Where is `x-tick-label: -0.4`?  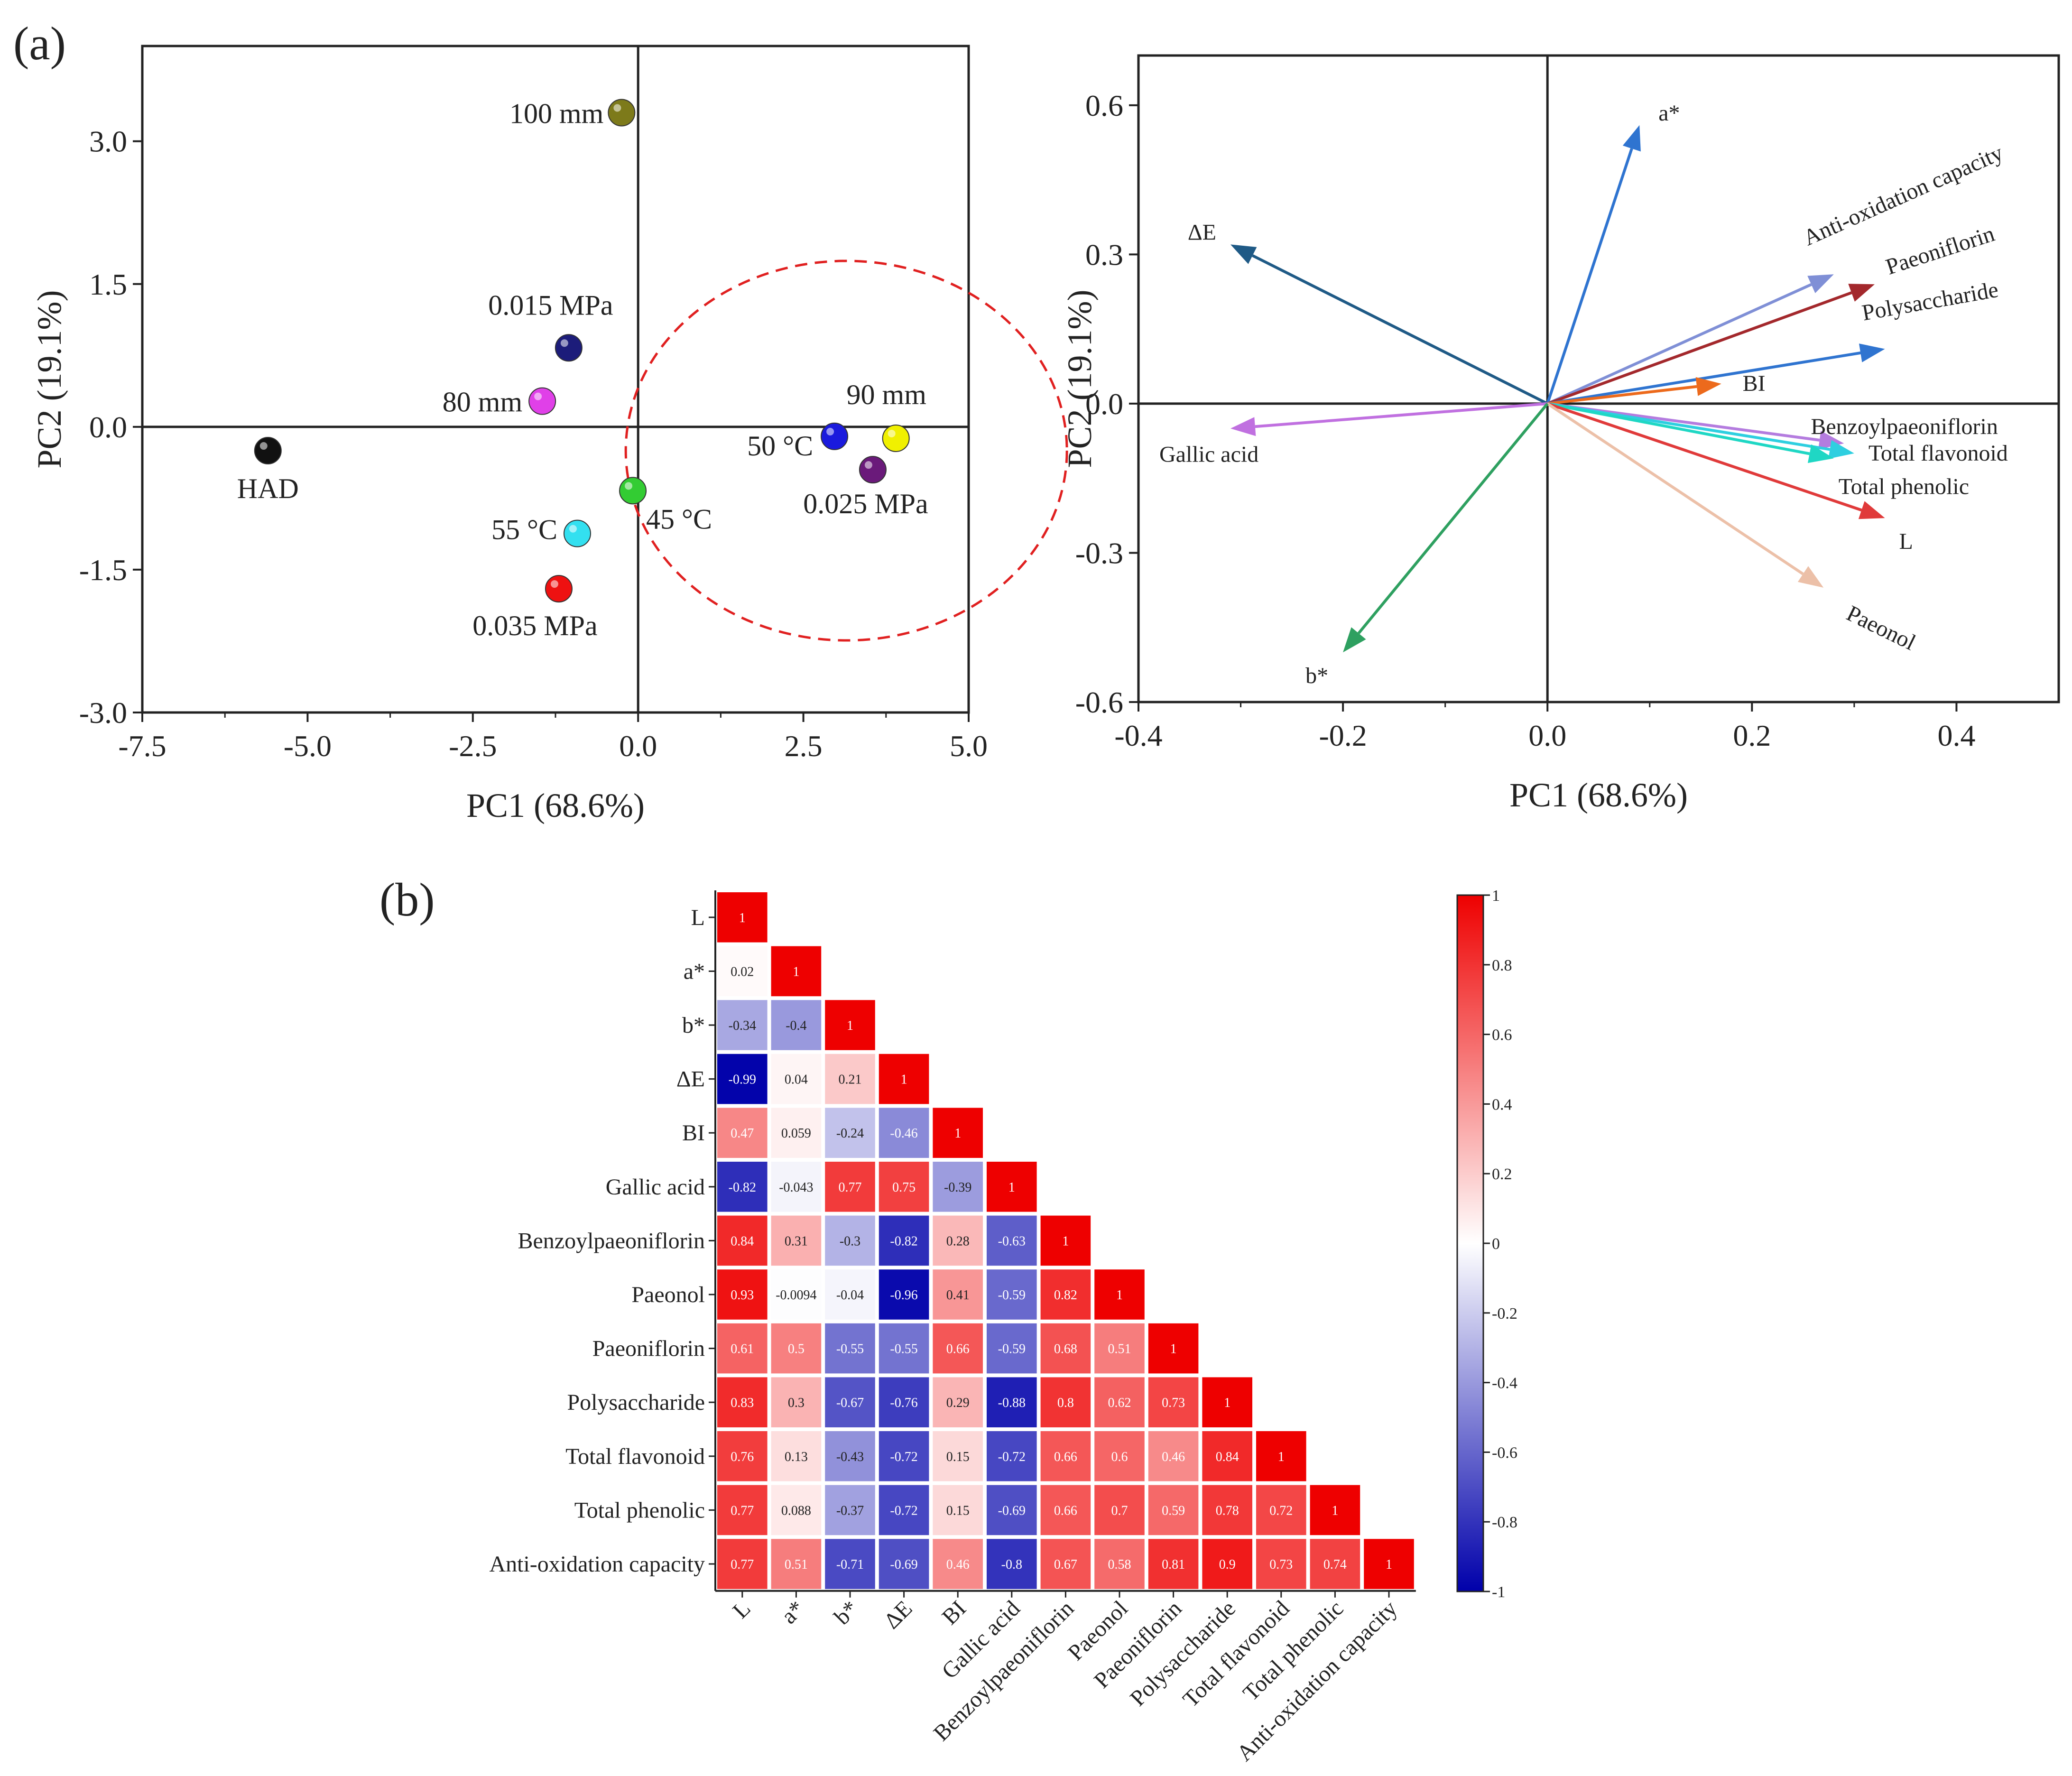 x-tick-label: -0.4 is located at coordinates (1138, 735).